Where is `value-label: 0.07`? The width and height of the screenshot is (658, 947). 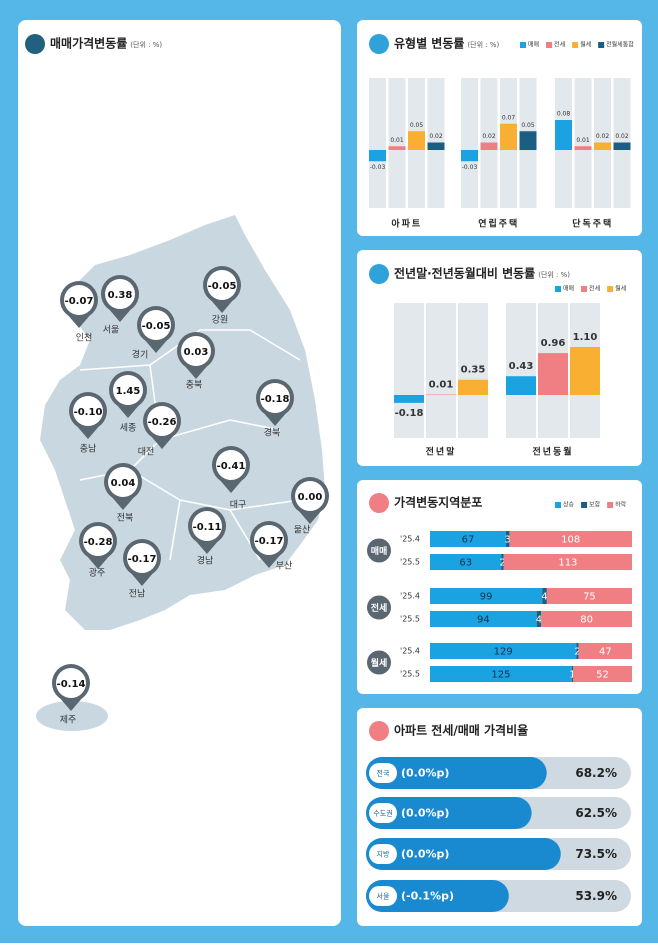
value-label: 0.07 is located at coordinates (509, 117).